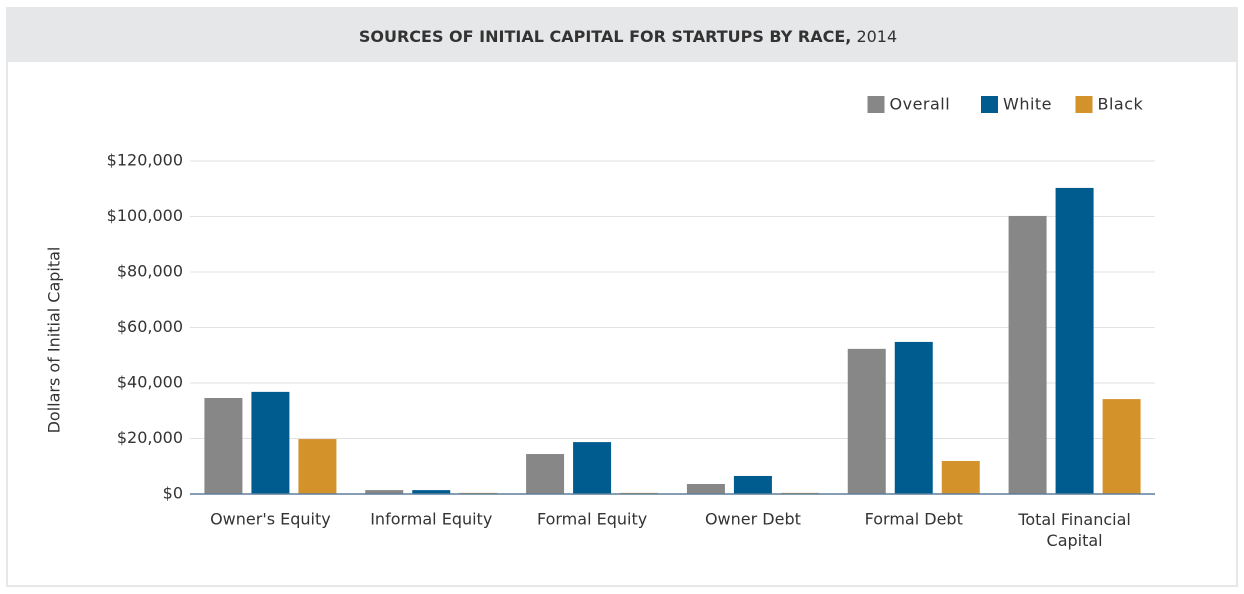 The image size is (1244, 594). I want to click on x-tick-label: Total Financial Capital, so click(1074, 530).